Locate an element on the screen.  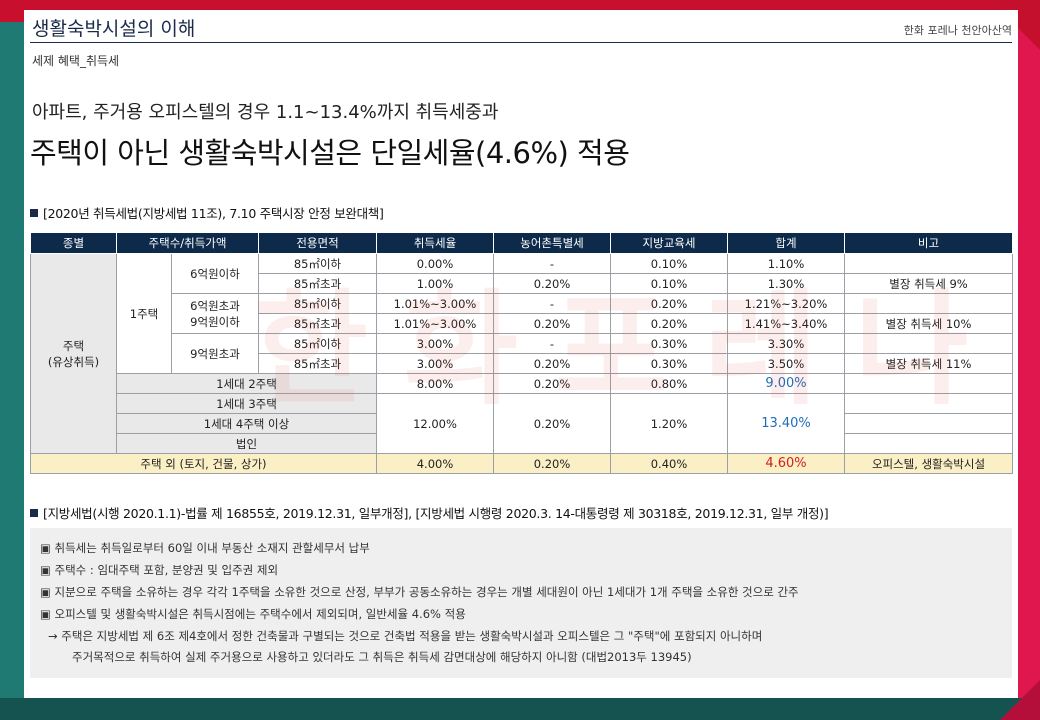
rate-cell: 0.00% is located at coordinates (435, 263).